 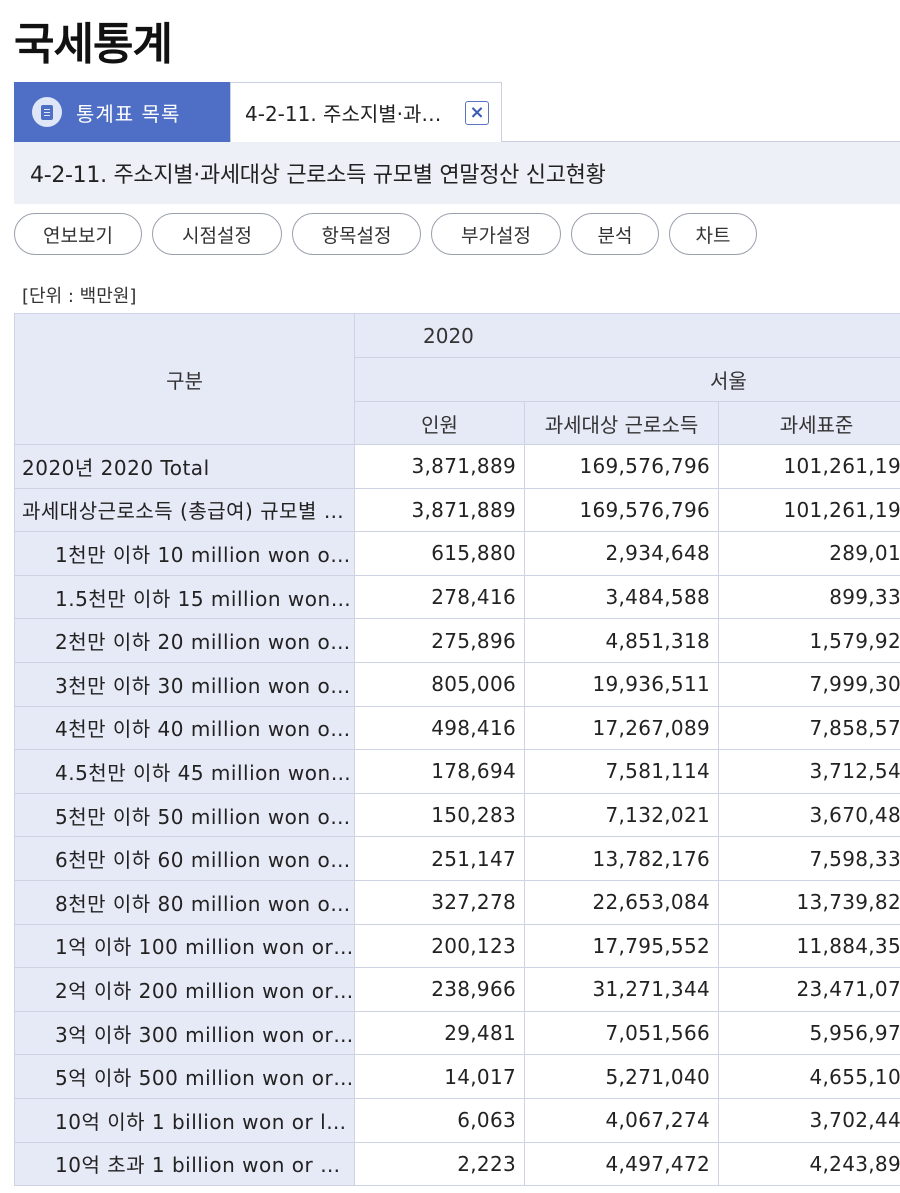 What do you see at coordinates (439, 684) in the screenshot?
I see `table-cell: 805,006` at bounding box center [439, 684].